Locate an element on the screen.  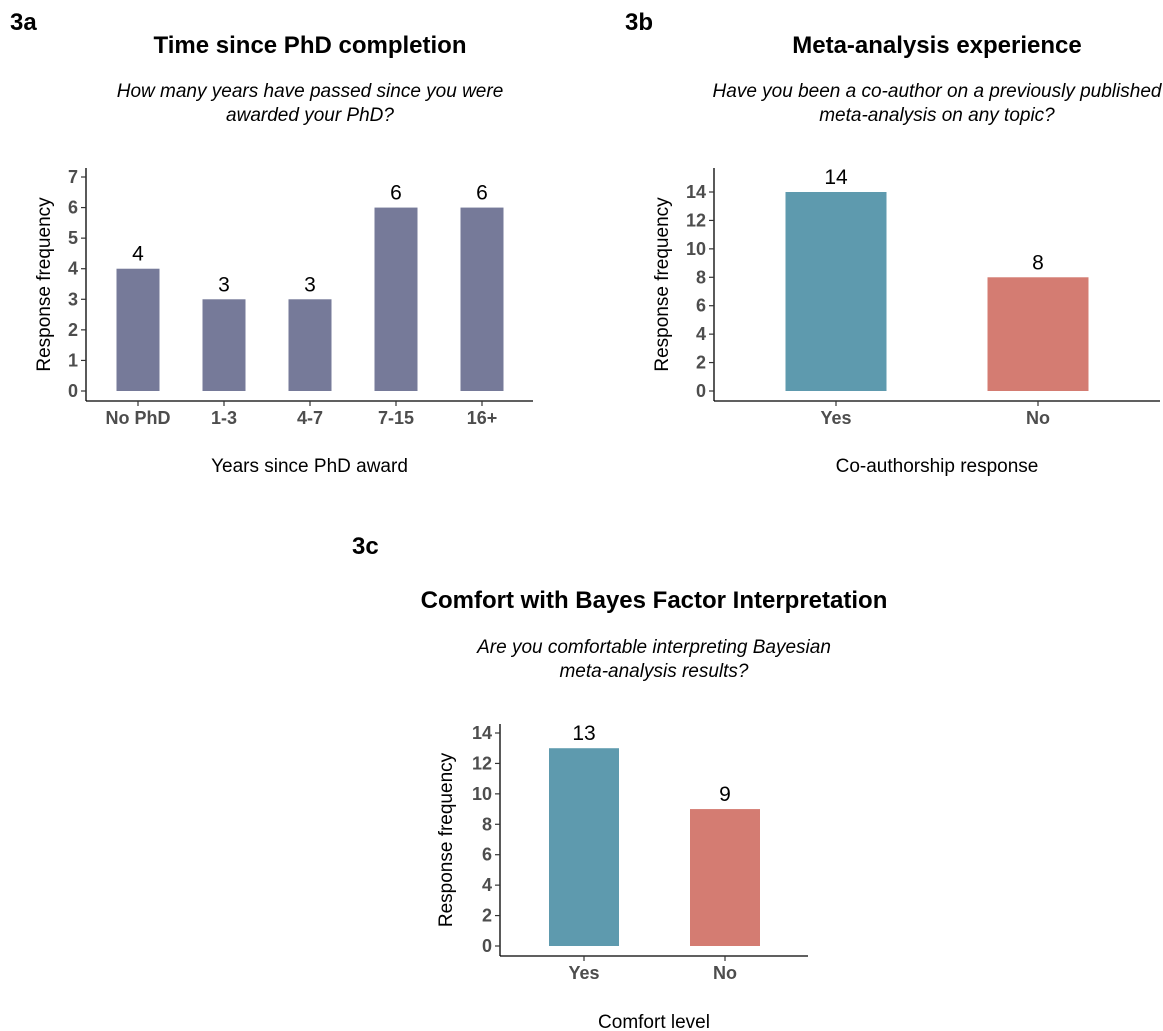
y-tick-label: 7 is located at coordinates (73, 177).